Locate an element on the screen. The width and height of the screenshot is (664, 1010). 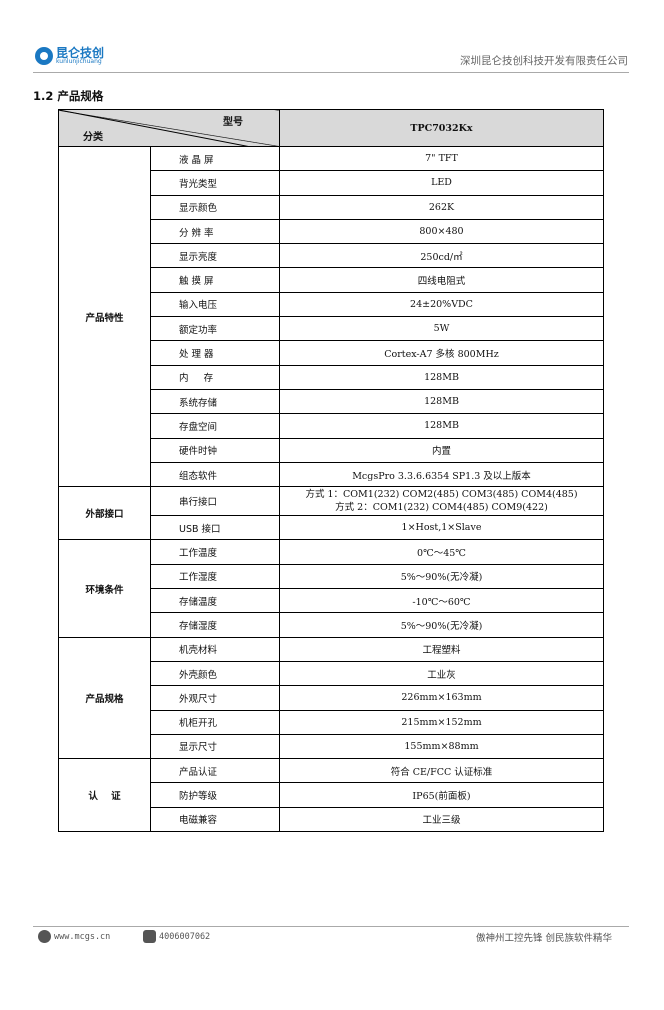
table-row: 背光类型 LED is located at coordinates (331, 183).